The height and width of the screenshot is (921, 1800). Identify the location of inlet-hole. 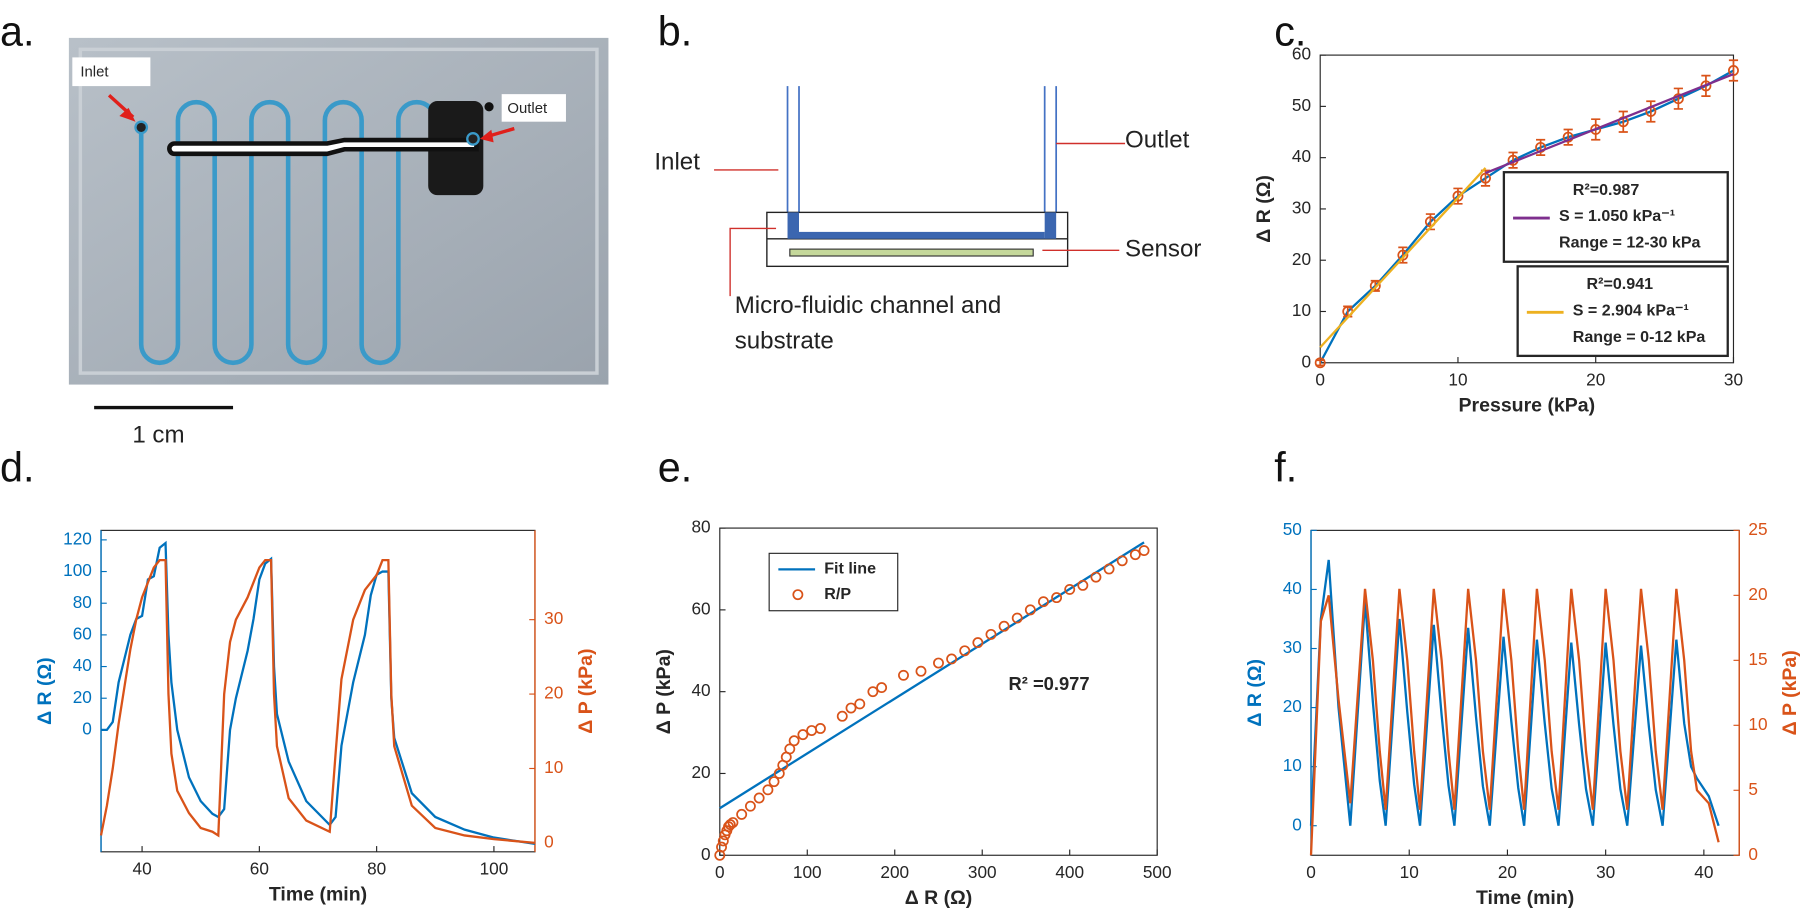
(141, 127).